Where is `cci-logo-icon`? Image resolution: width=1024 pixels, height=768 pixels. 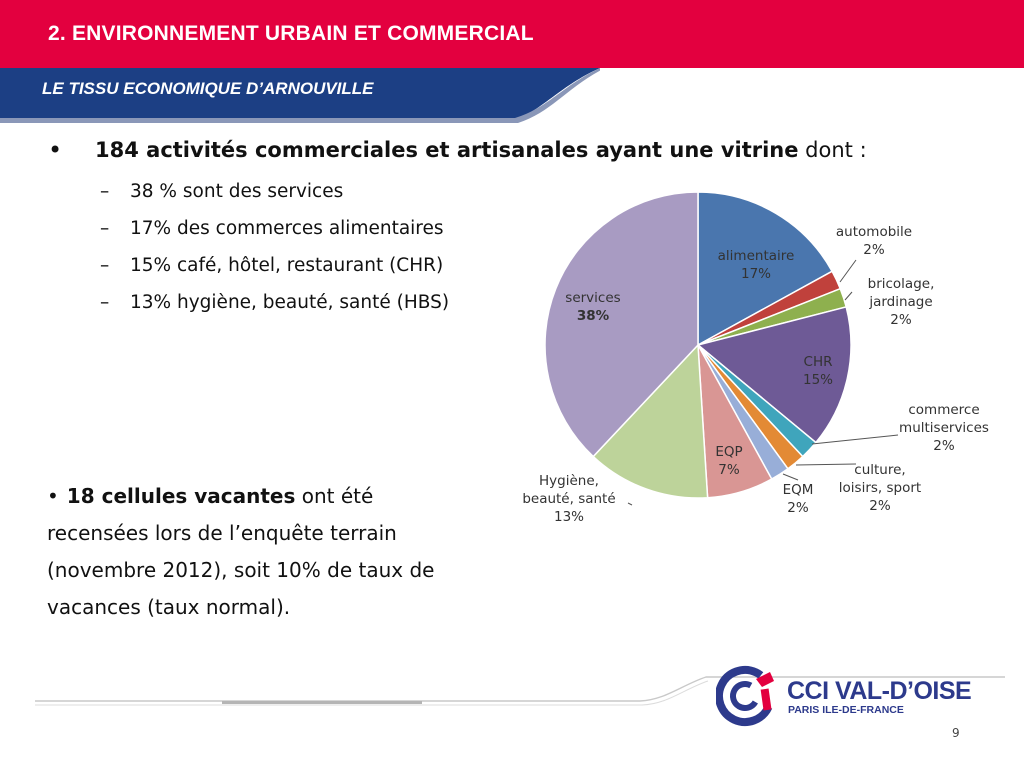 cci-logo-icon is located at coordinates (745, 696).